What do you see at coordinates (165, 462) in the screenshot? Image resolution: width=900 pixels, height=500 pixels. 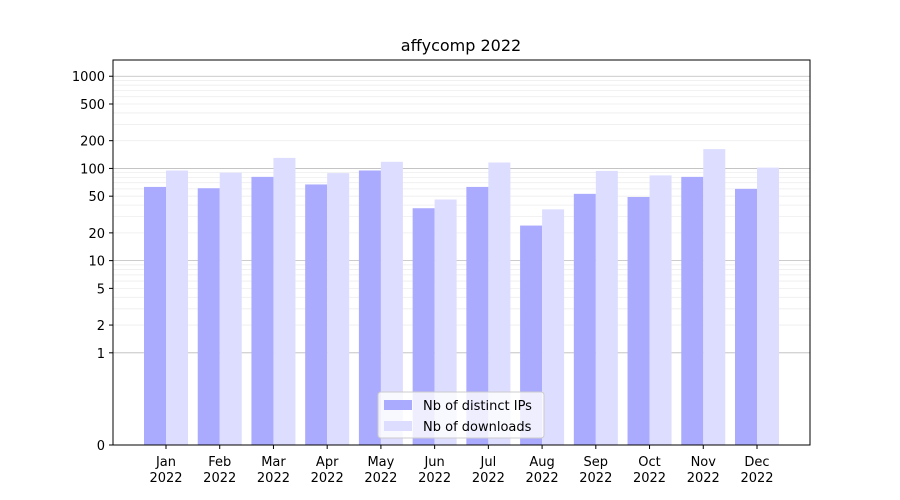 I see `x-tick-label-month: Jan` at bounding box center [165, 462].